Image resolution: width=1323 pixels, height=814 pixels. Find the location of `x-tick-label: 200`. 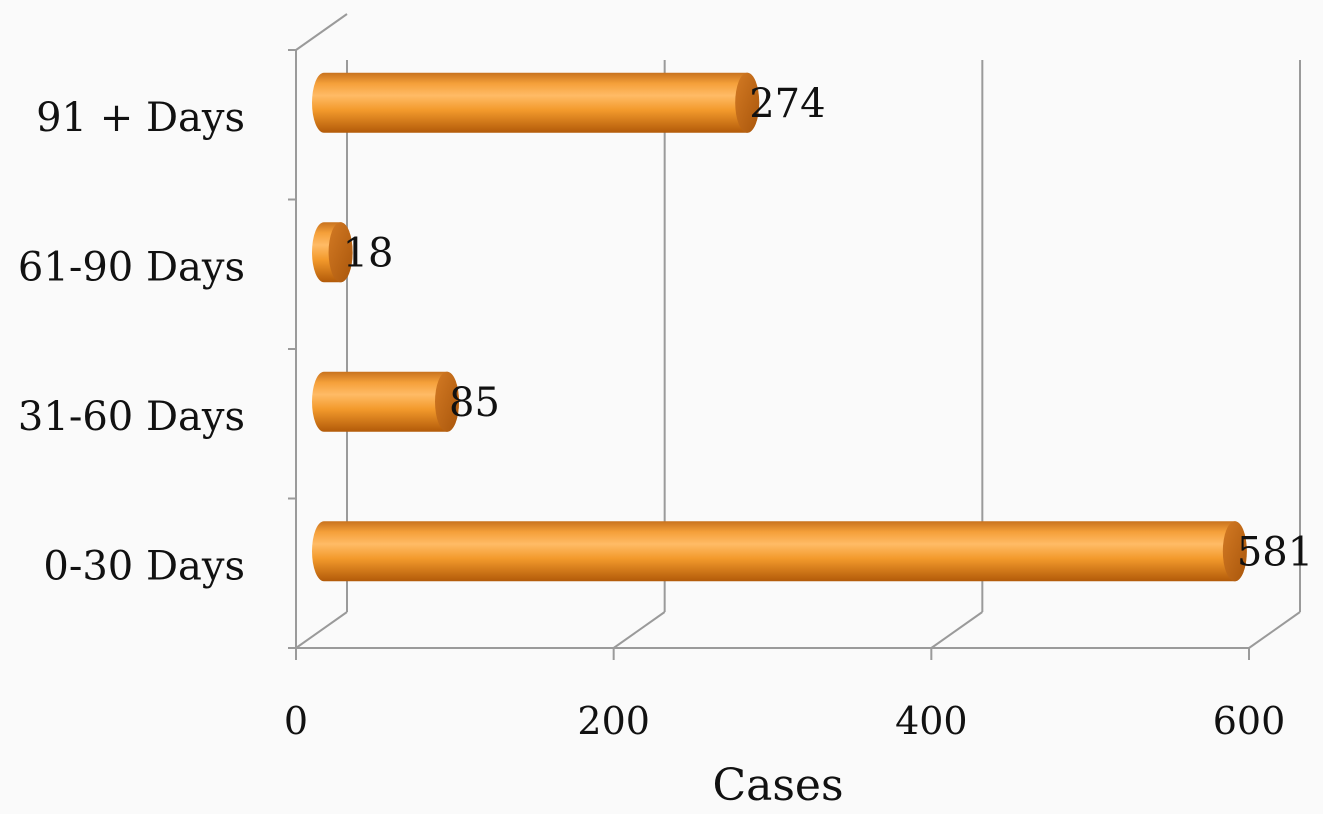

x-tick-label: 200 is located at coordinates (613, 721).